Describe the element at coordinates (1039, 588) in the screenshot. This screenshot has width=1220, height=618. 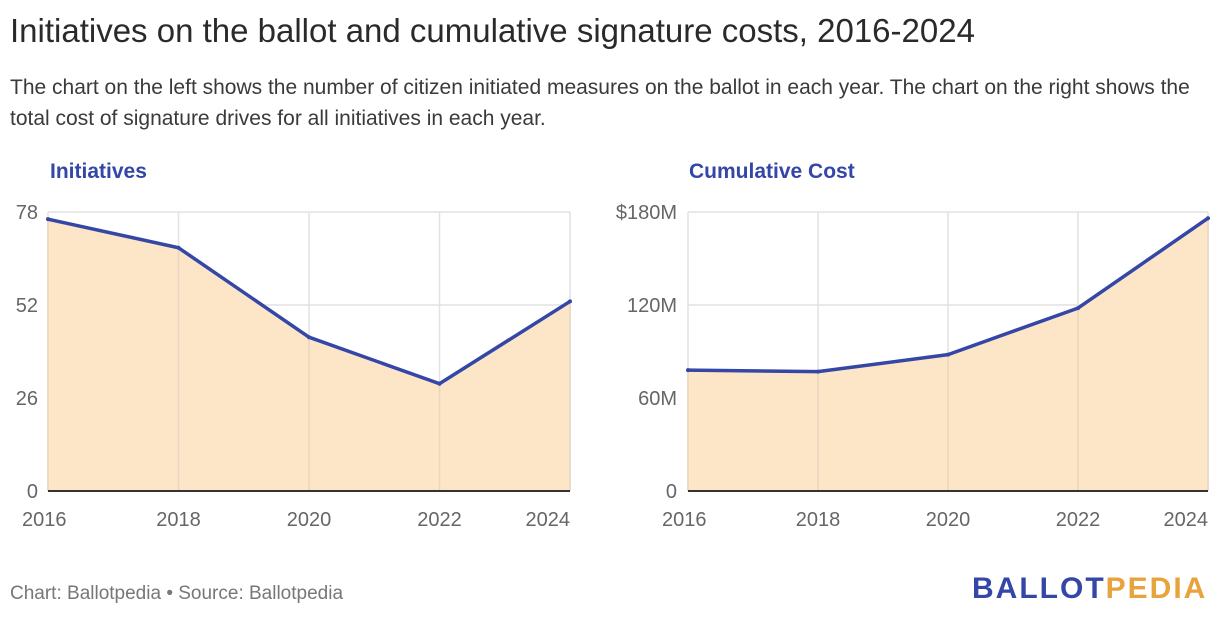
I see `logo-ballot-text: BALLOT` at that location.